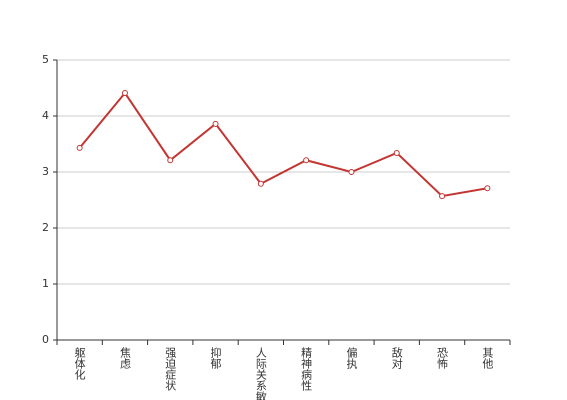  I want to click on x-tick-label: 其他, so click(487, 358).